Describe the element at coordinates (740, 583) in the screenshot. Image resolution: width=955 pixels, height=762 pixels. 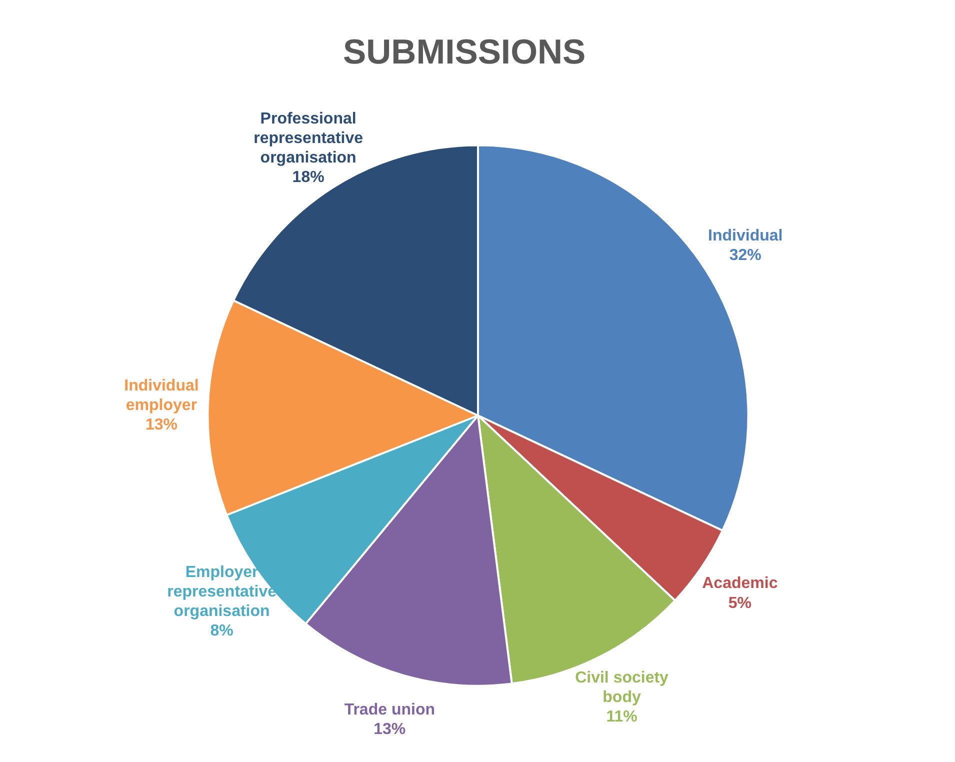
I see `slice-label: Academic` at that location.